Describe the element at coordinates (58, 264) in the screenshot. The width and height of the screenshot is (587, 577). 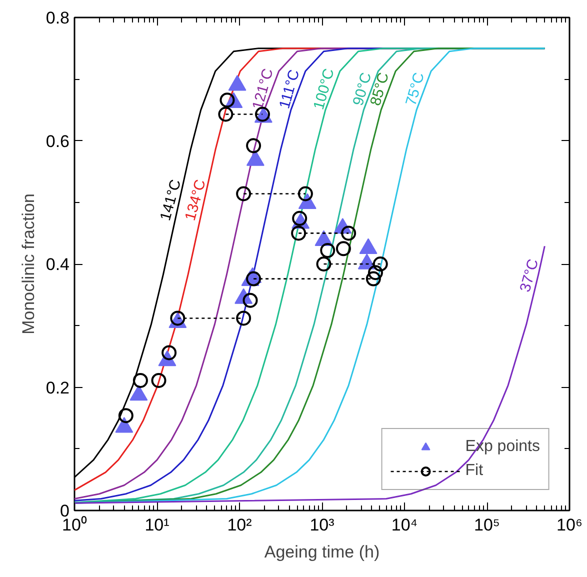
I see `y-tick-label: 0.4` at that location.